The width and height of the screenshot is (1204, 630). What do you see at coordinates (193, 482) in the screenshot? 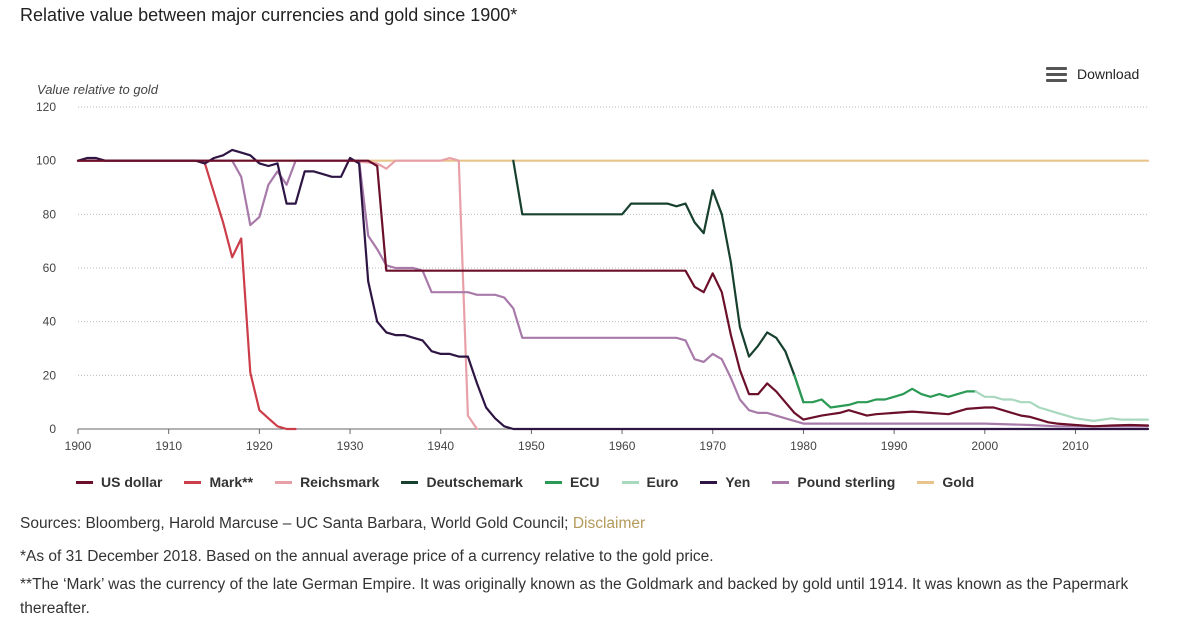
I see `legend-swatch-mark` at bounding box center [193, 482].